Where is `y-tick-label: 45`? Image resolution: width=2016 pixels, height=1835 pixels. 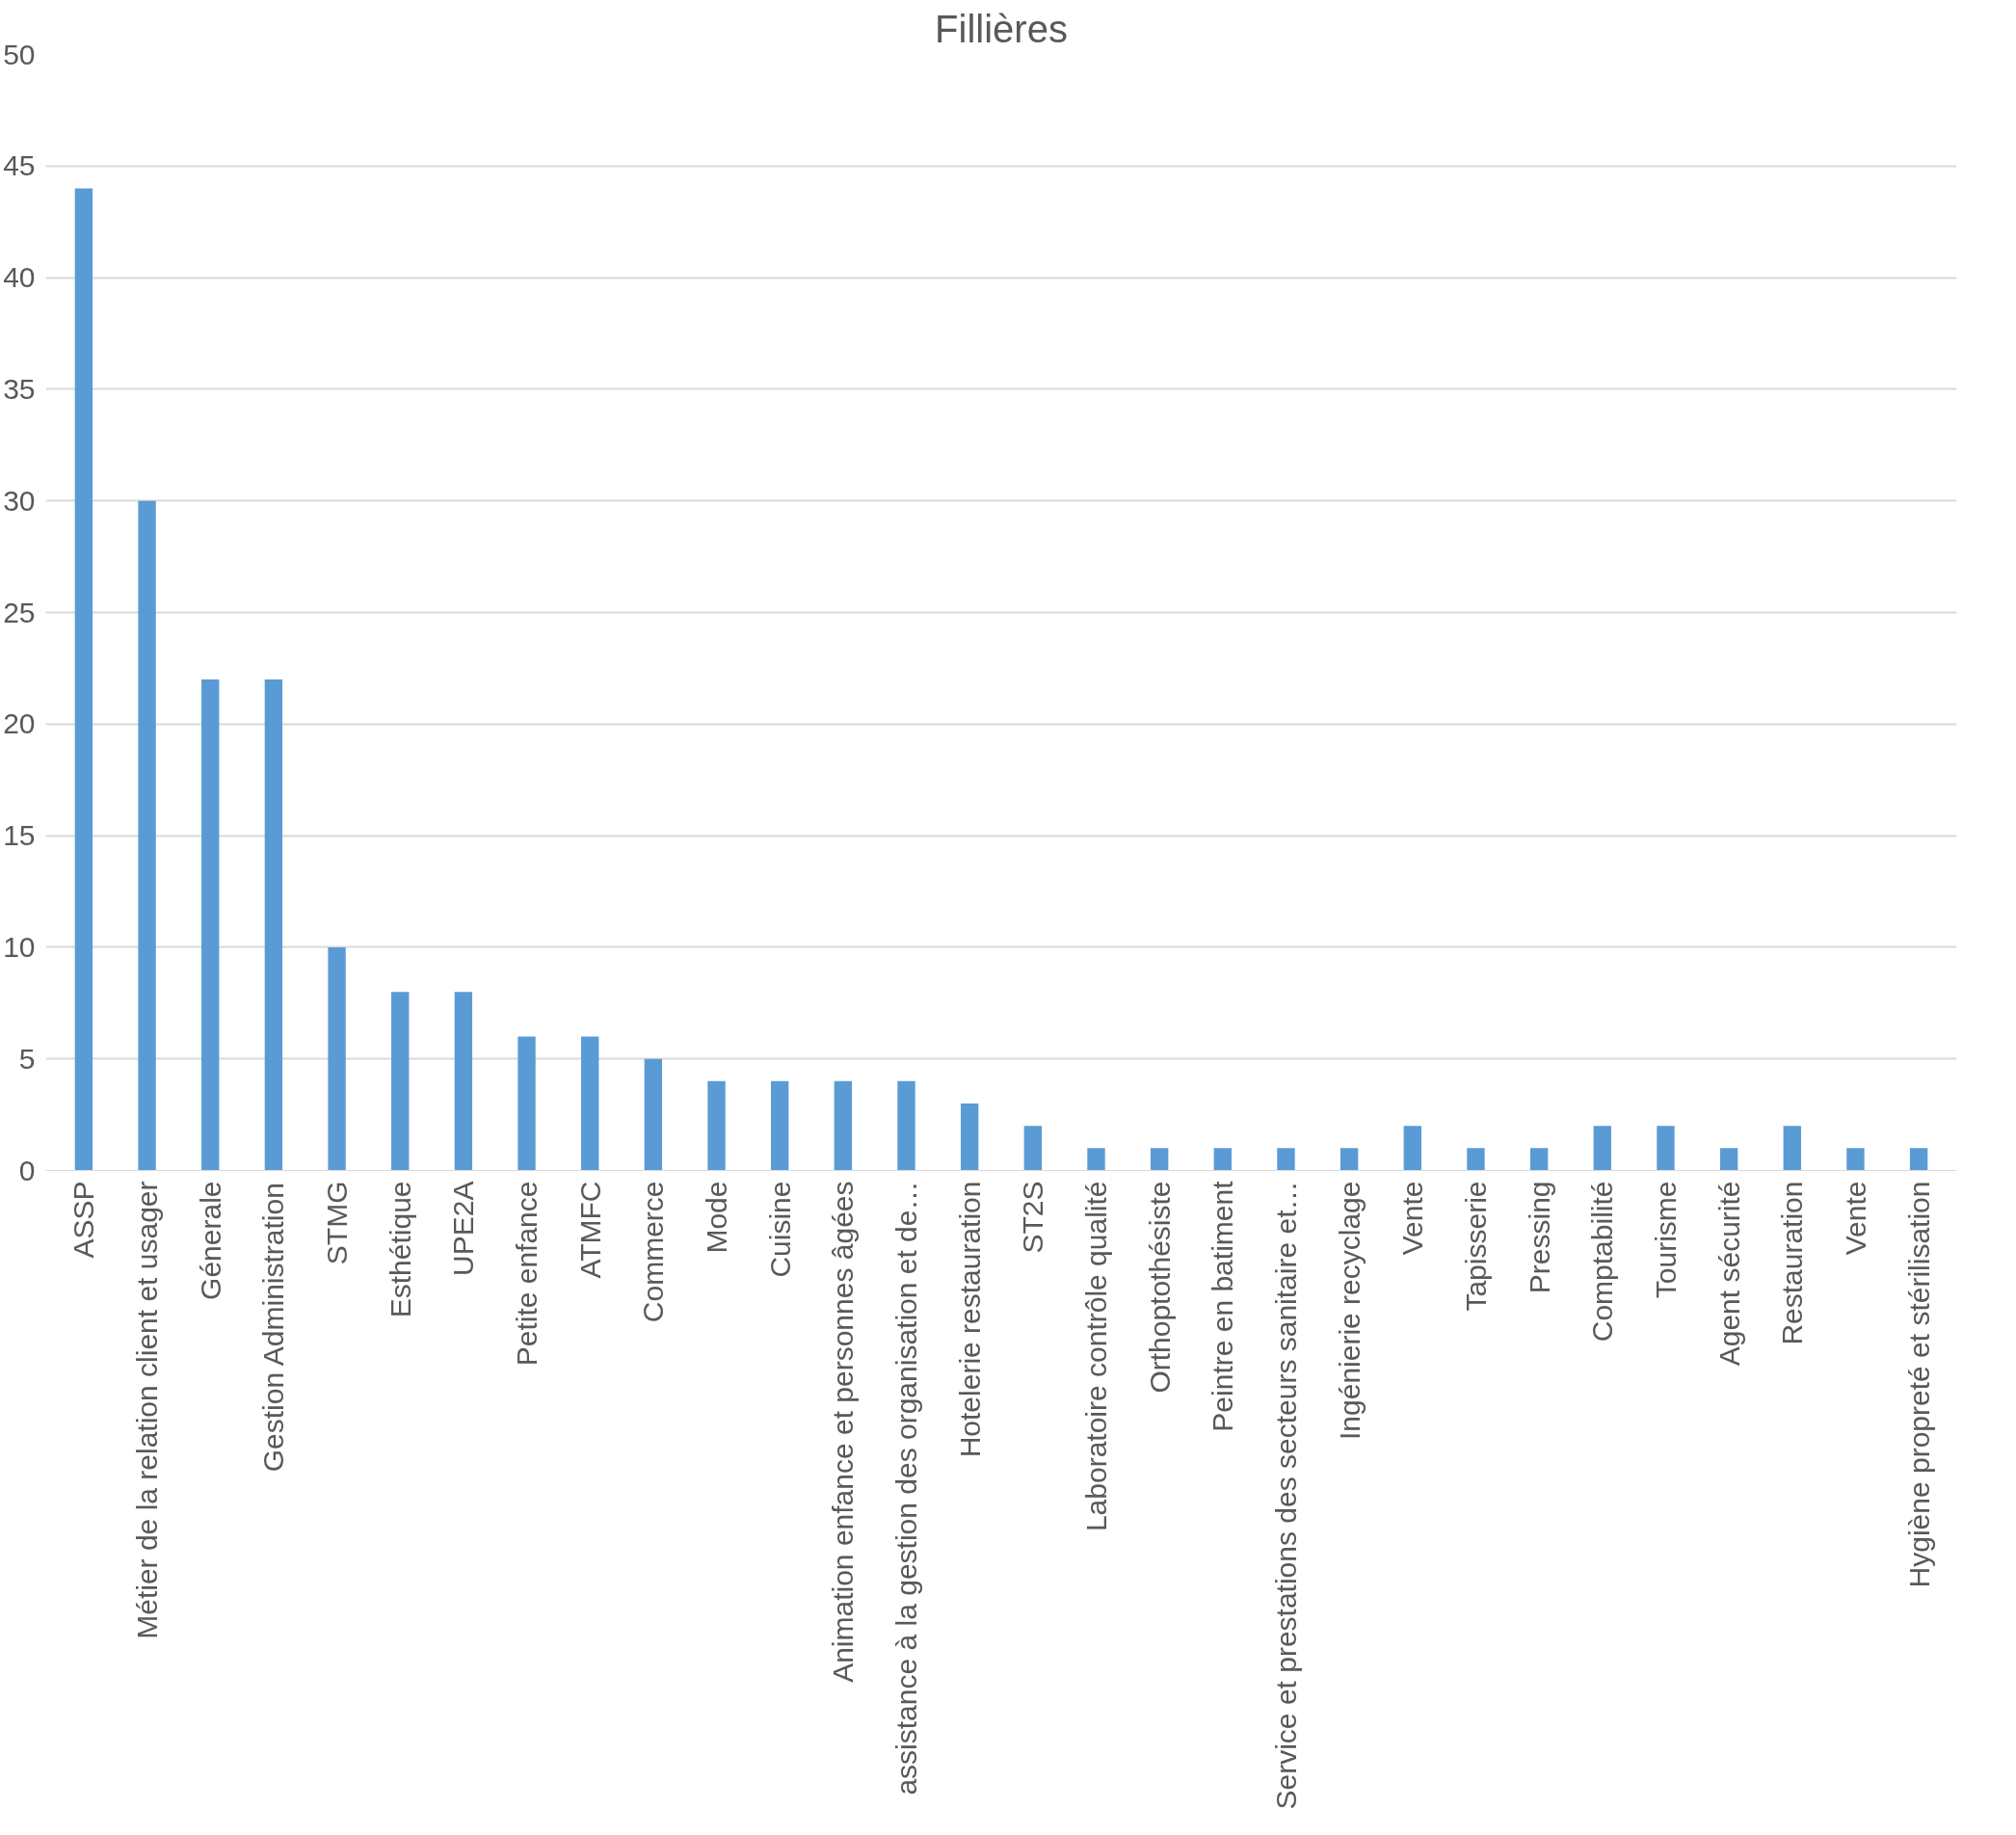
y-tick-label: 45 is located at coordinates (20, 165).